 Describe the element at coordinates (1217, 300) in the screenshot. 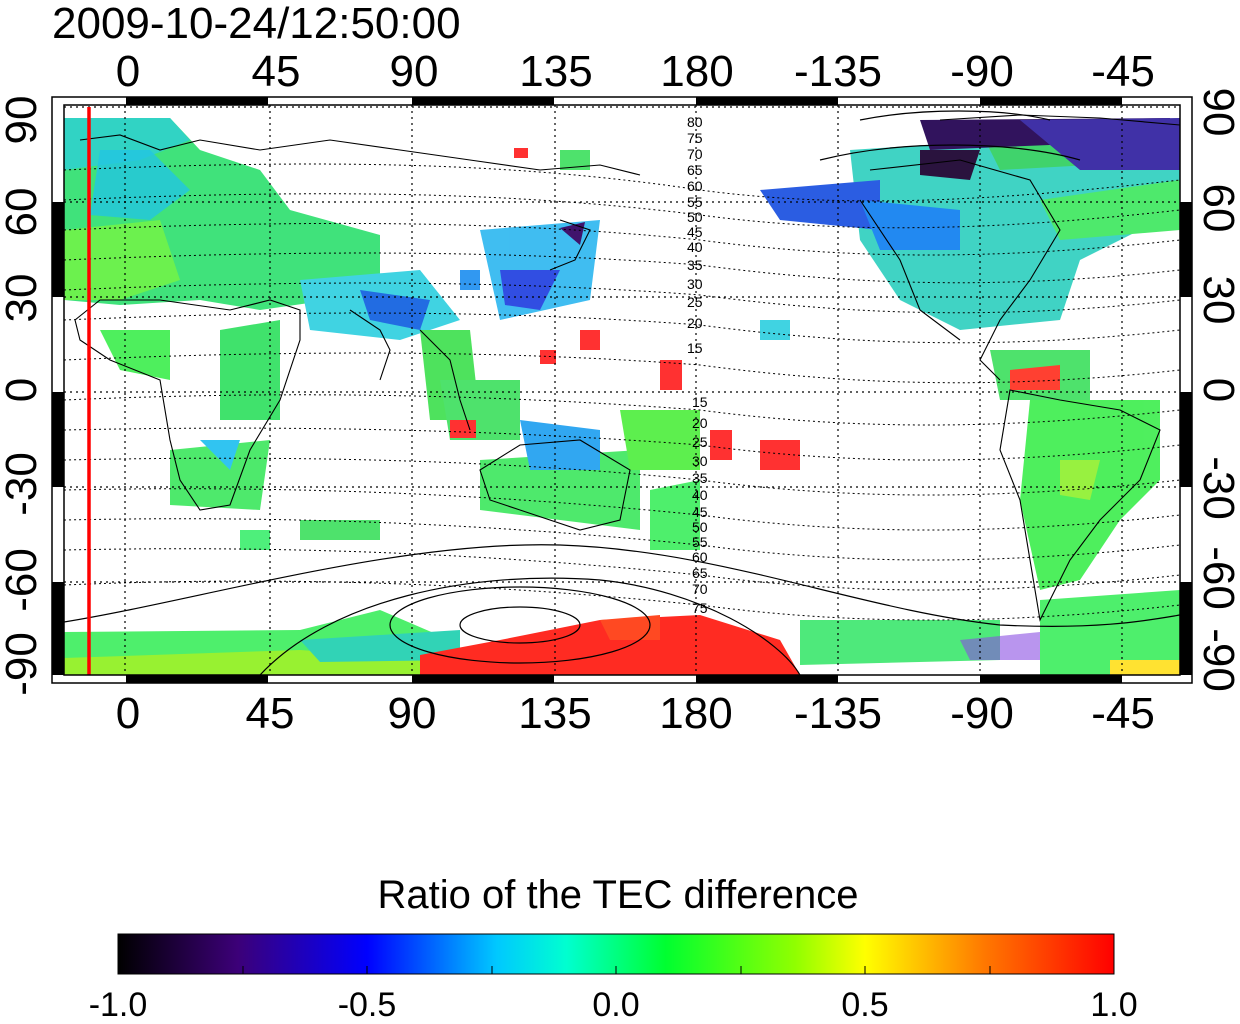

I see `right-lat-label: 30` at that location.